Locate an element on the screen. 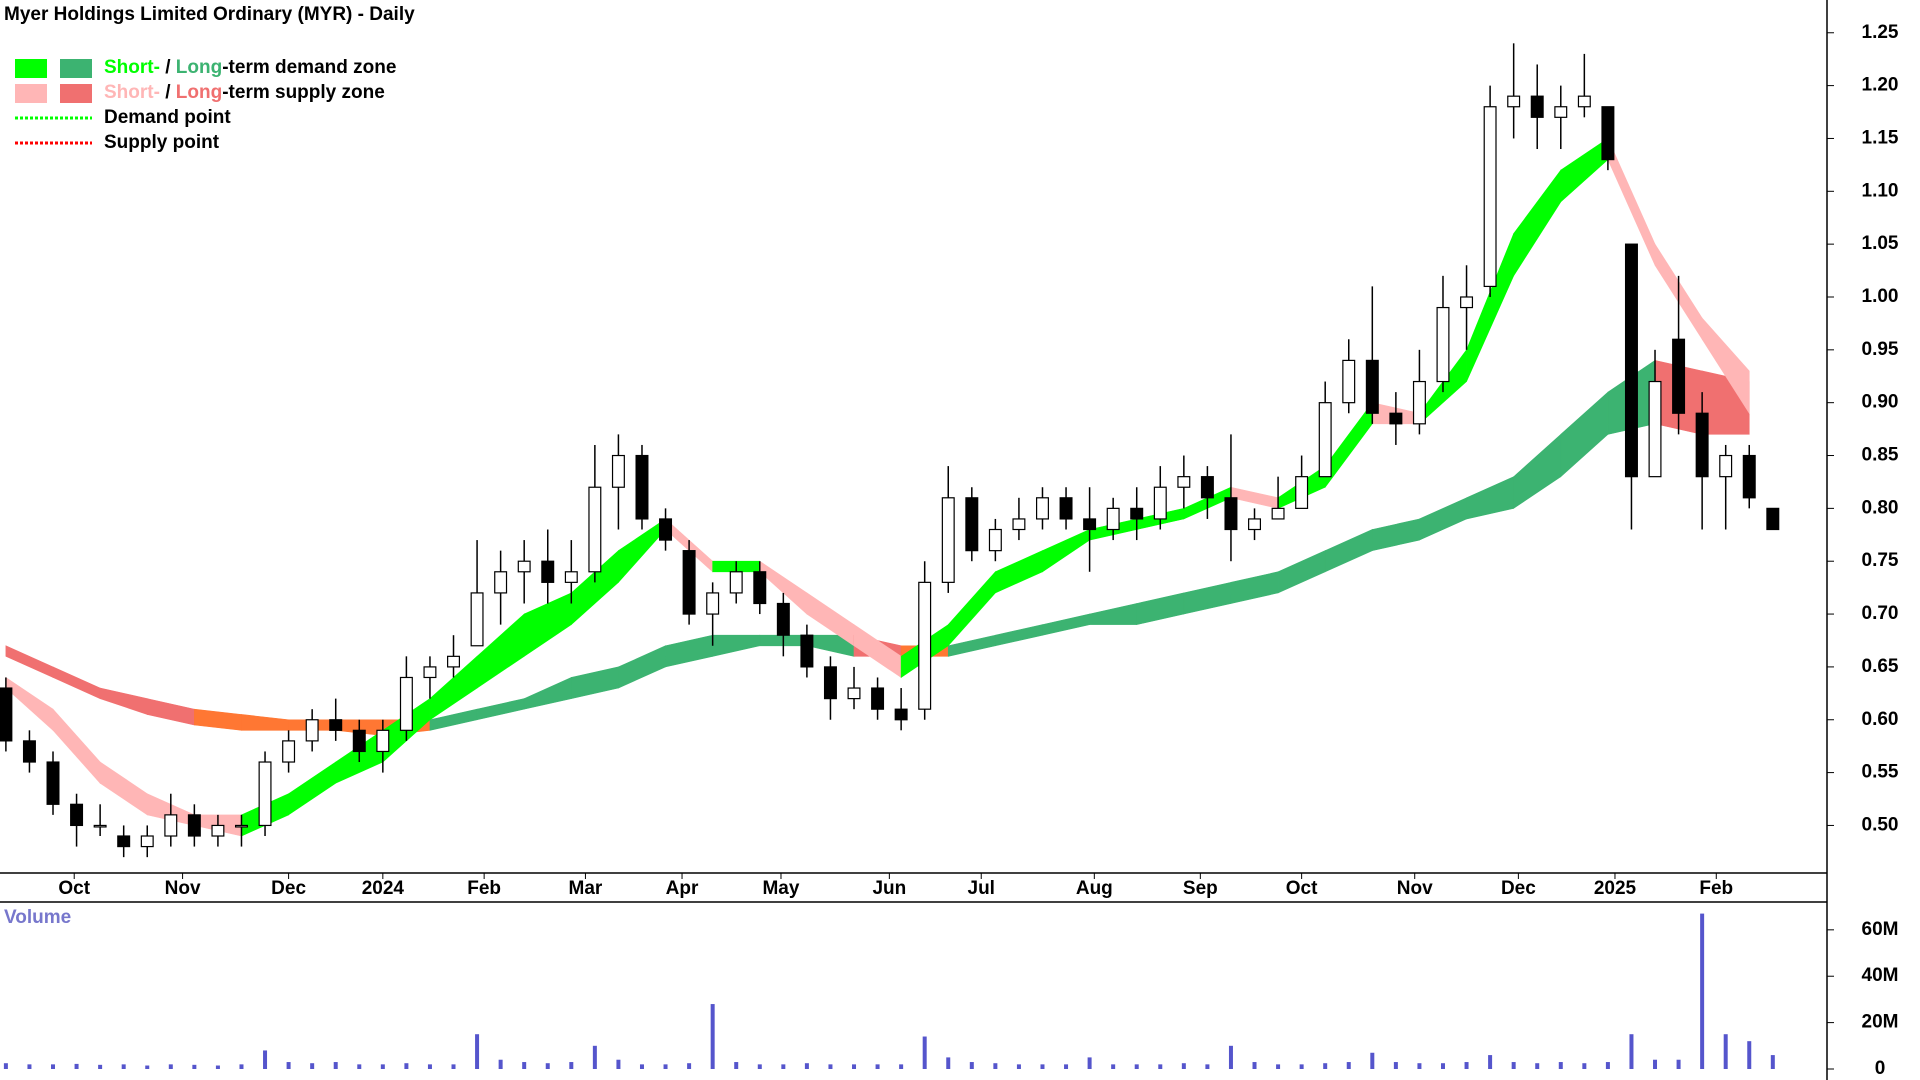 The height and width of the screenshot is (1080, 1920). legend-label: Short- / Long-term demand zone is located at coordinates (250, 67).